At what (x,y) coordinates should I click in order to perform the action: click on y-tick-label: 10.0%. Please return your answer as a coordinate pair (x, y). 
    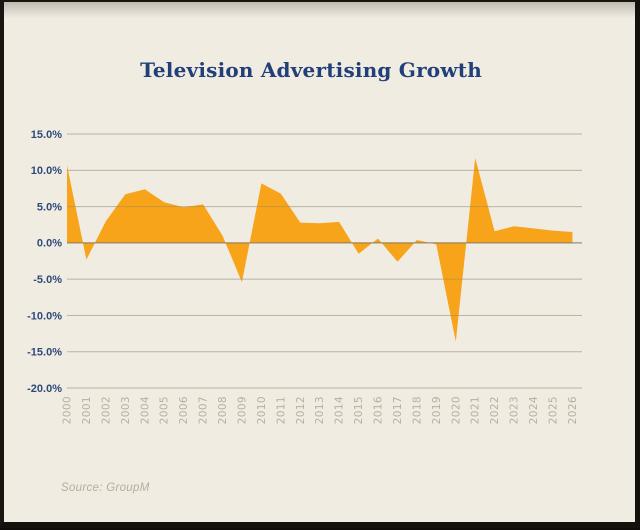
    Looking at the image, I should click on (46, 171).